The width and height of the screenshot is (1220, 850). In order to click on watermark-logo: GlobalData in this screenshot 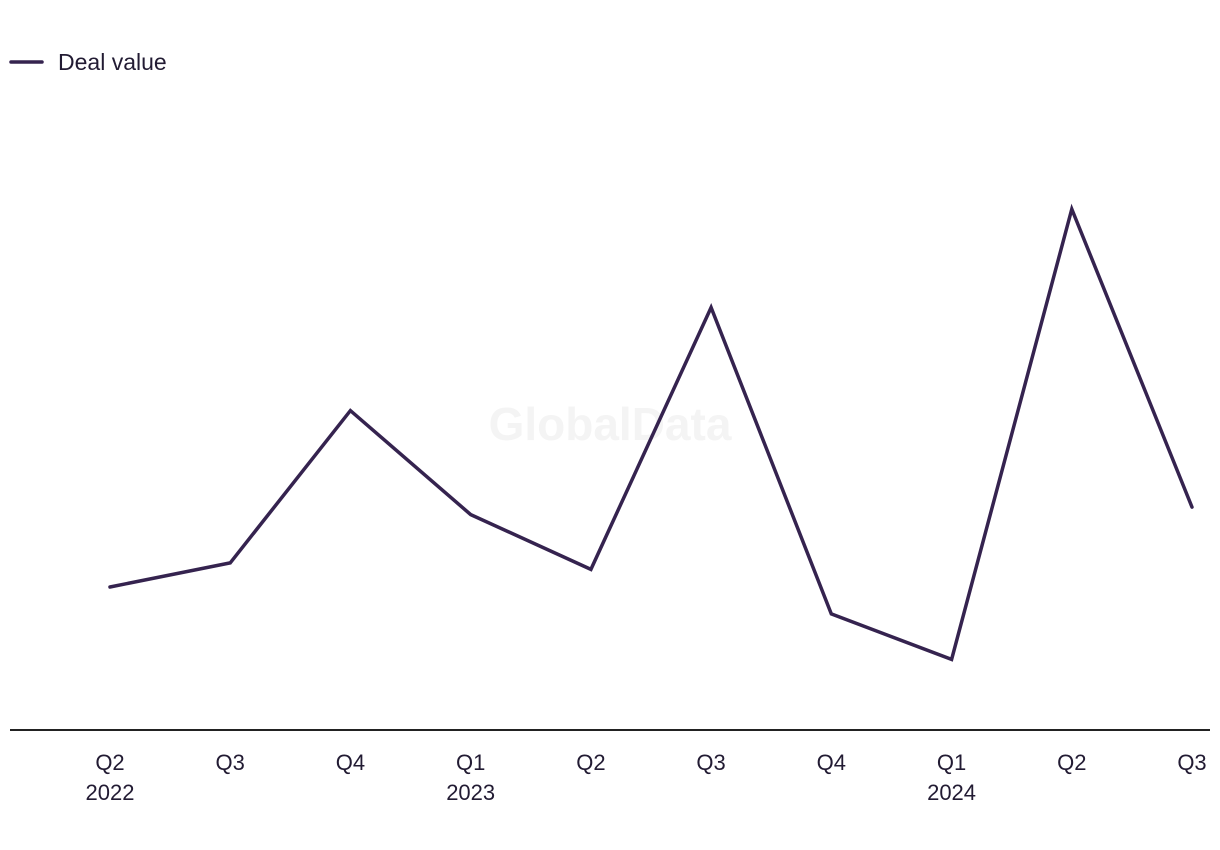, I will do `click(610, 424)`.